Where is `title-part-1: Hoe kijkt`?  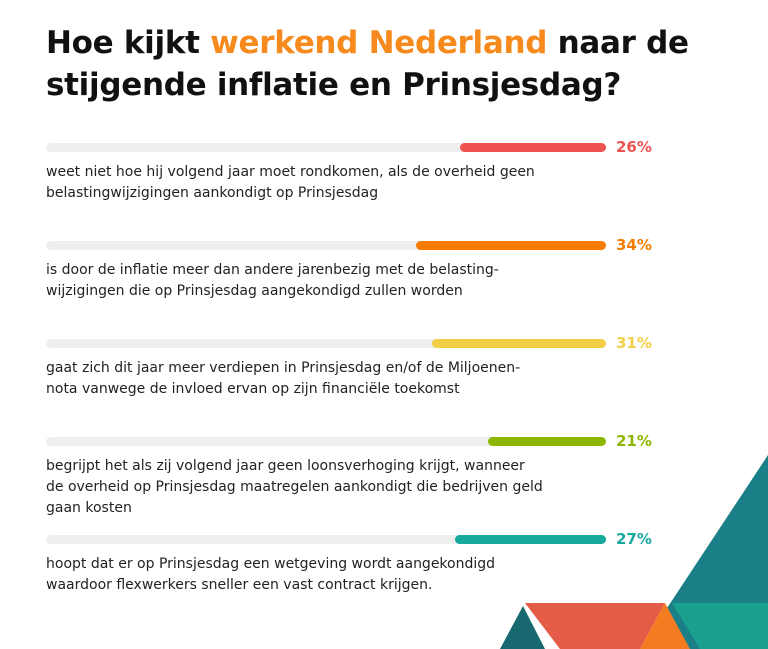 title-part-1: Hoe kijkt is located at coordinates (128, 43).